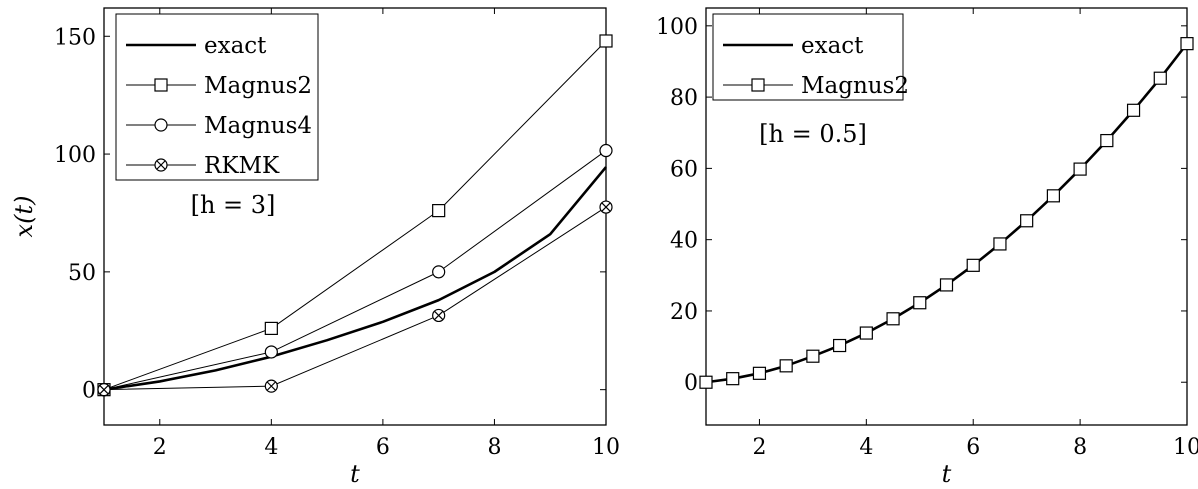 Image resolution: width=1198 pixels, height=489 pixels. I want to click on left-legend-box, so click(217, 97).